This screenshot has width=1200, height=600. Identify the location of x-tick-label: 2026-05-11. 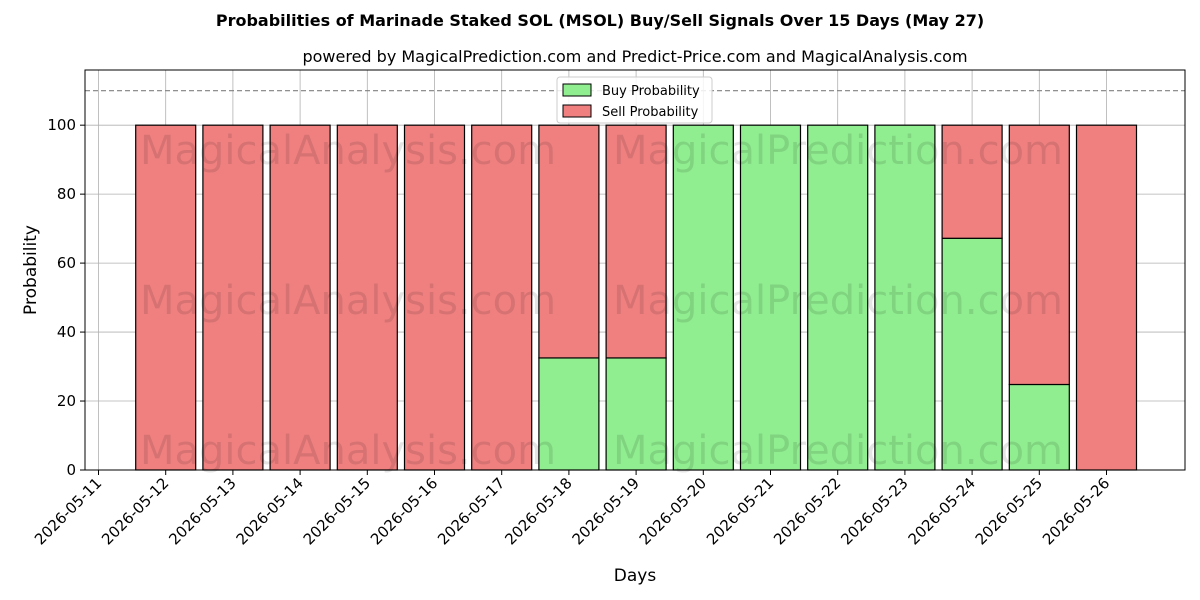
(68, 511).